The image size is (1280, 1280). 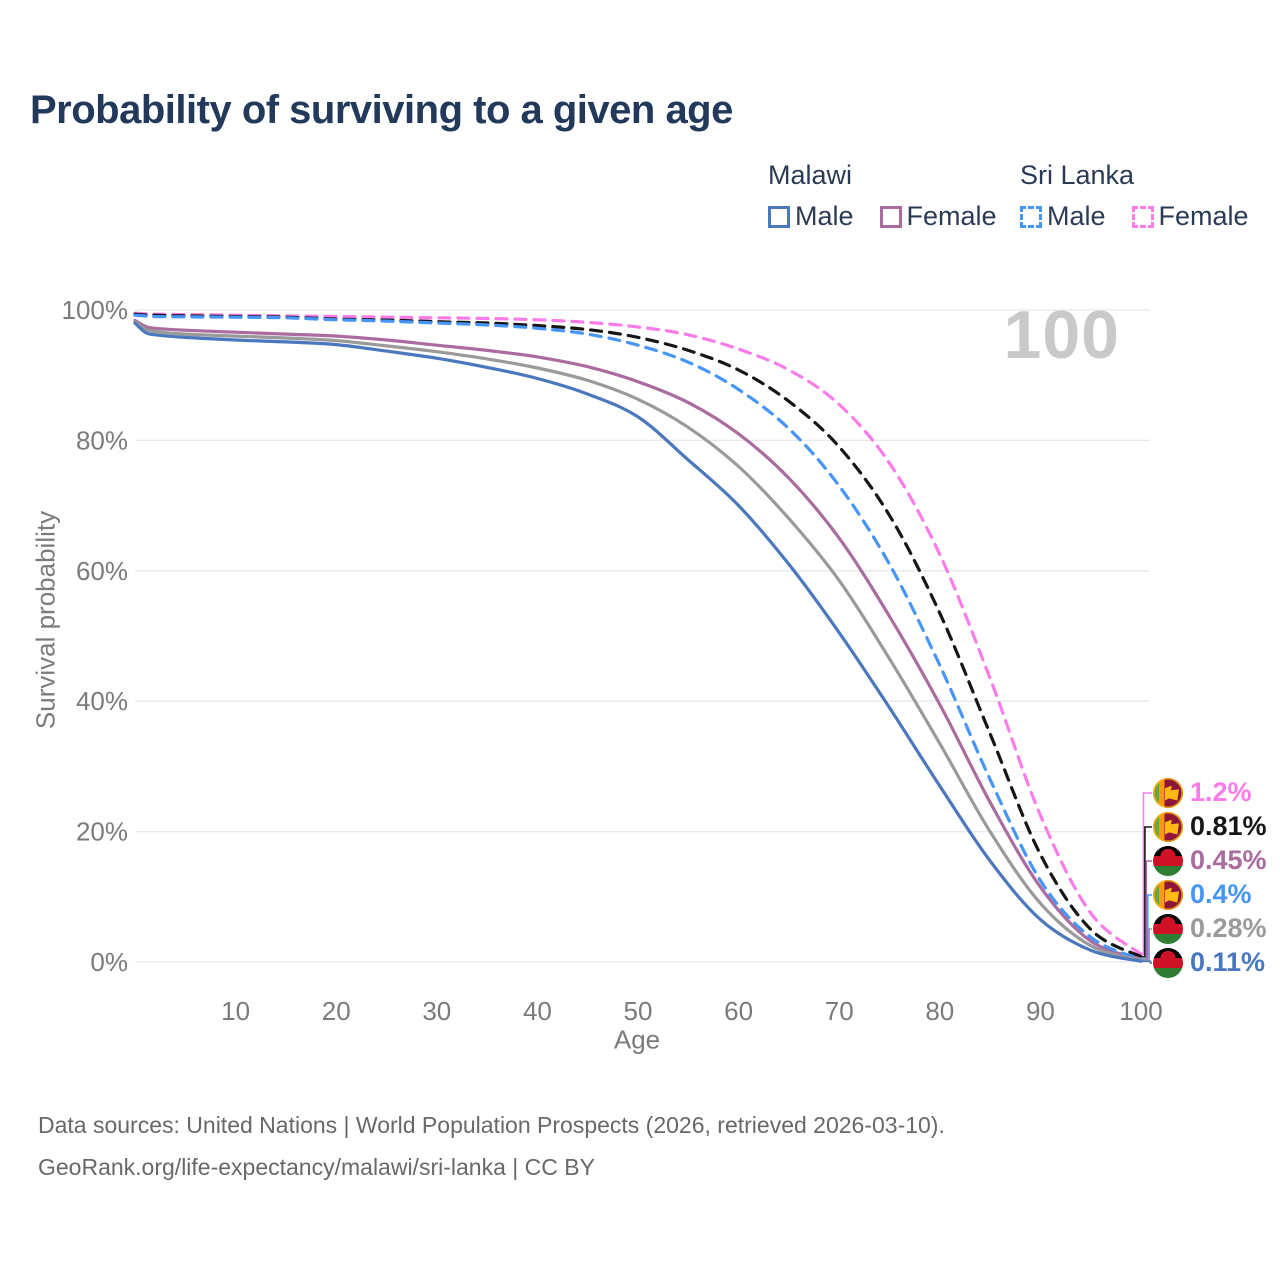 I want to click on y-tick-label: 80%, so click(x=102, y=440).